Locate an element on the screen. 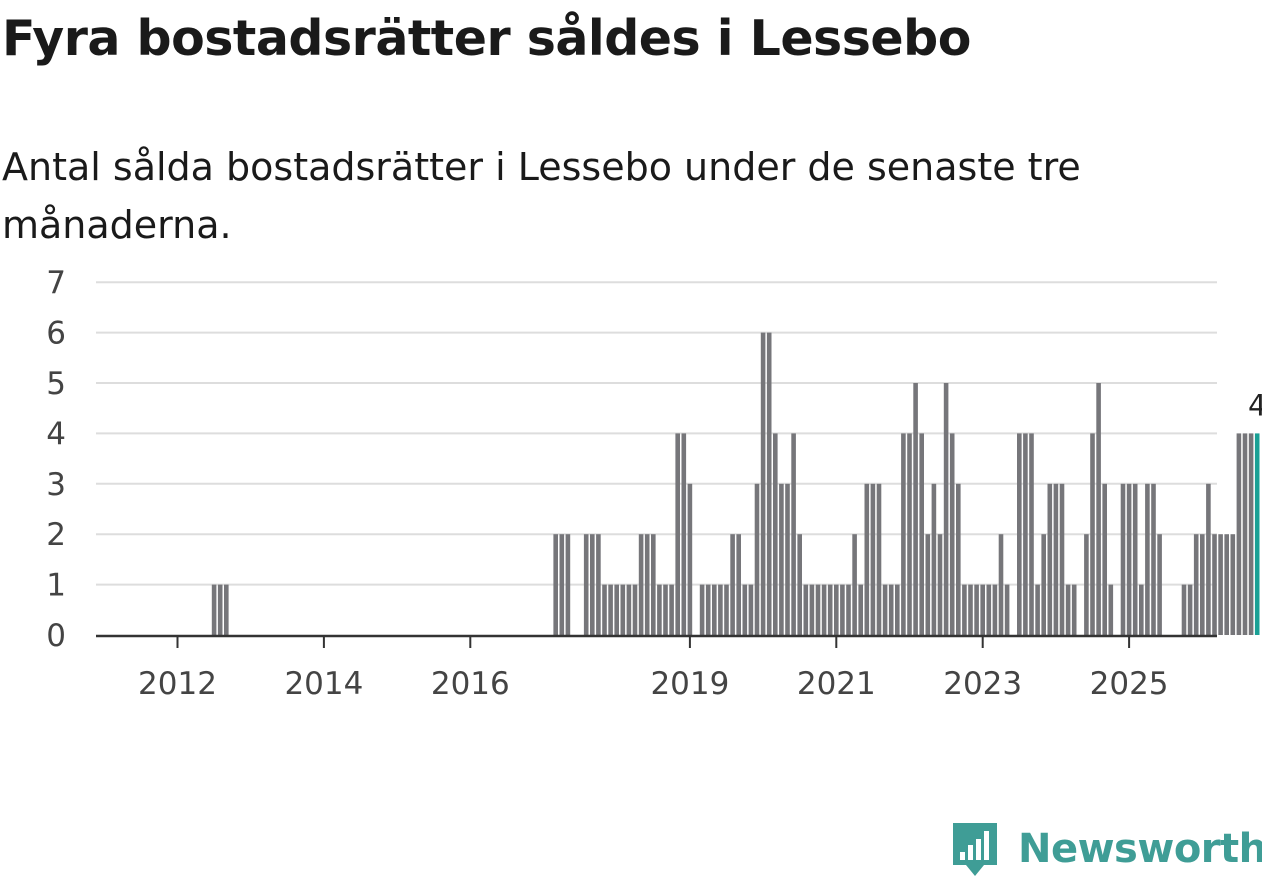 The image size is (1262, 880). y-tick-label: 1 is located at coordinates (56, 586).